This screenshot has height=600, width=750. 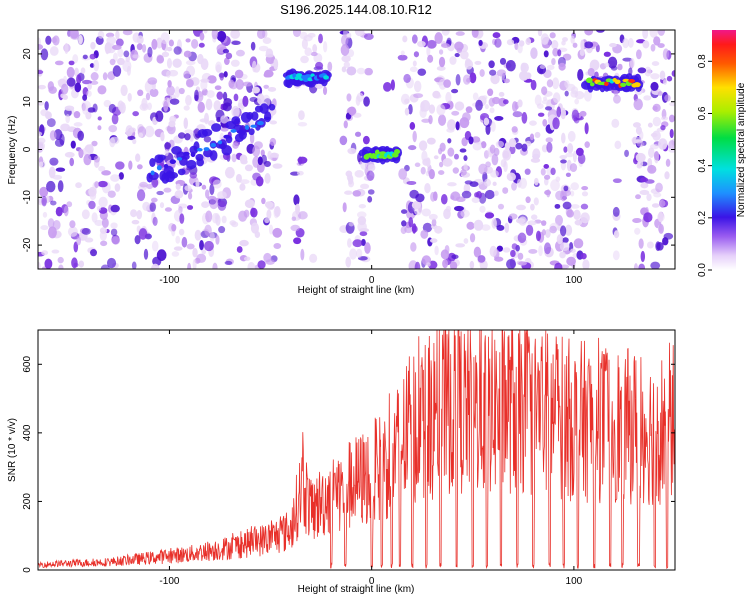 What do you see at coordinates (702, 217) in the screenshot?
I see `colorbar-tick-label: 0.2` at bounding box center [702, 217].